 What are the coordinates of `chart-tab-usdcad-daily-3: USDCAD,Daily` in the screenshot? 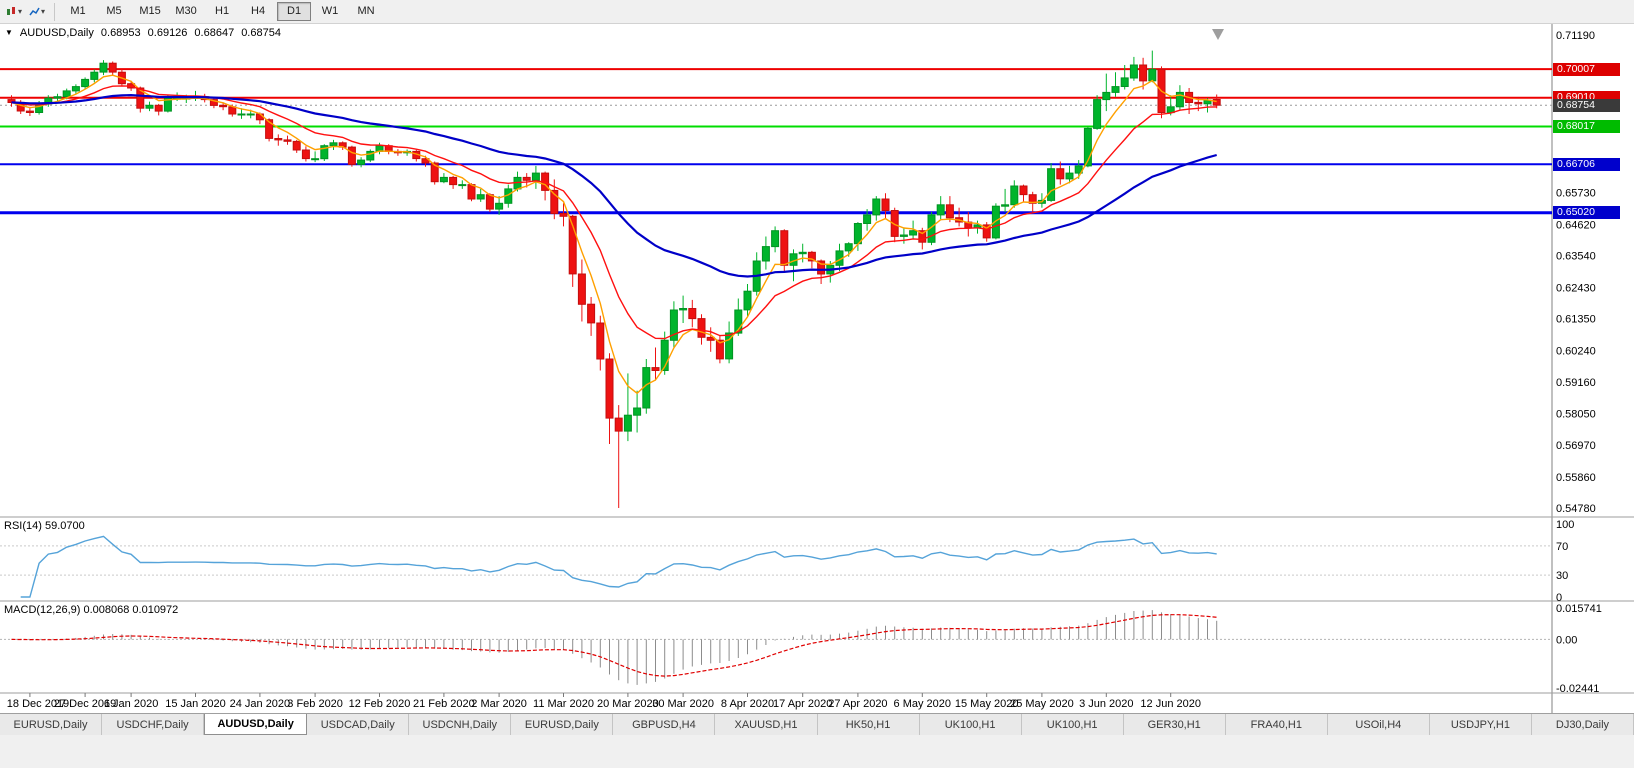 It's located at (358, 724).